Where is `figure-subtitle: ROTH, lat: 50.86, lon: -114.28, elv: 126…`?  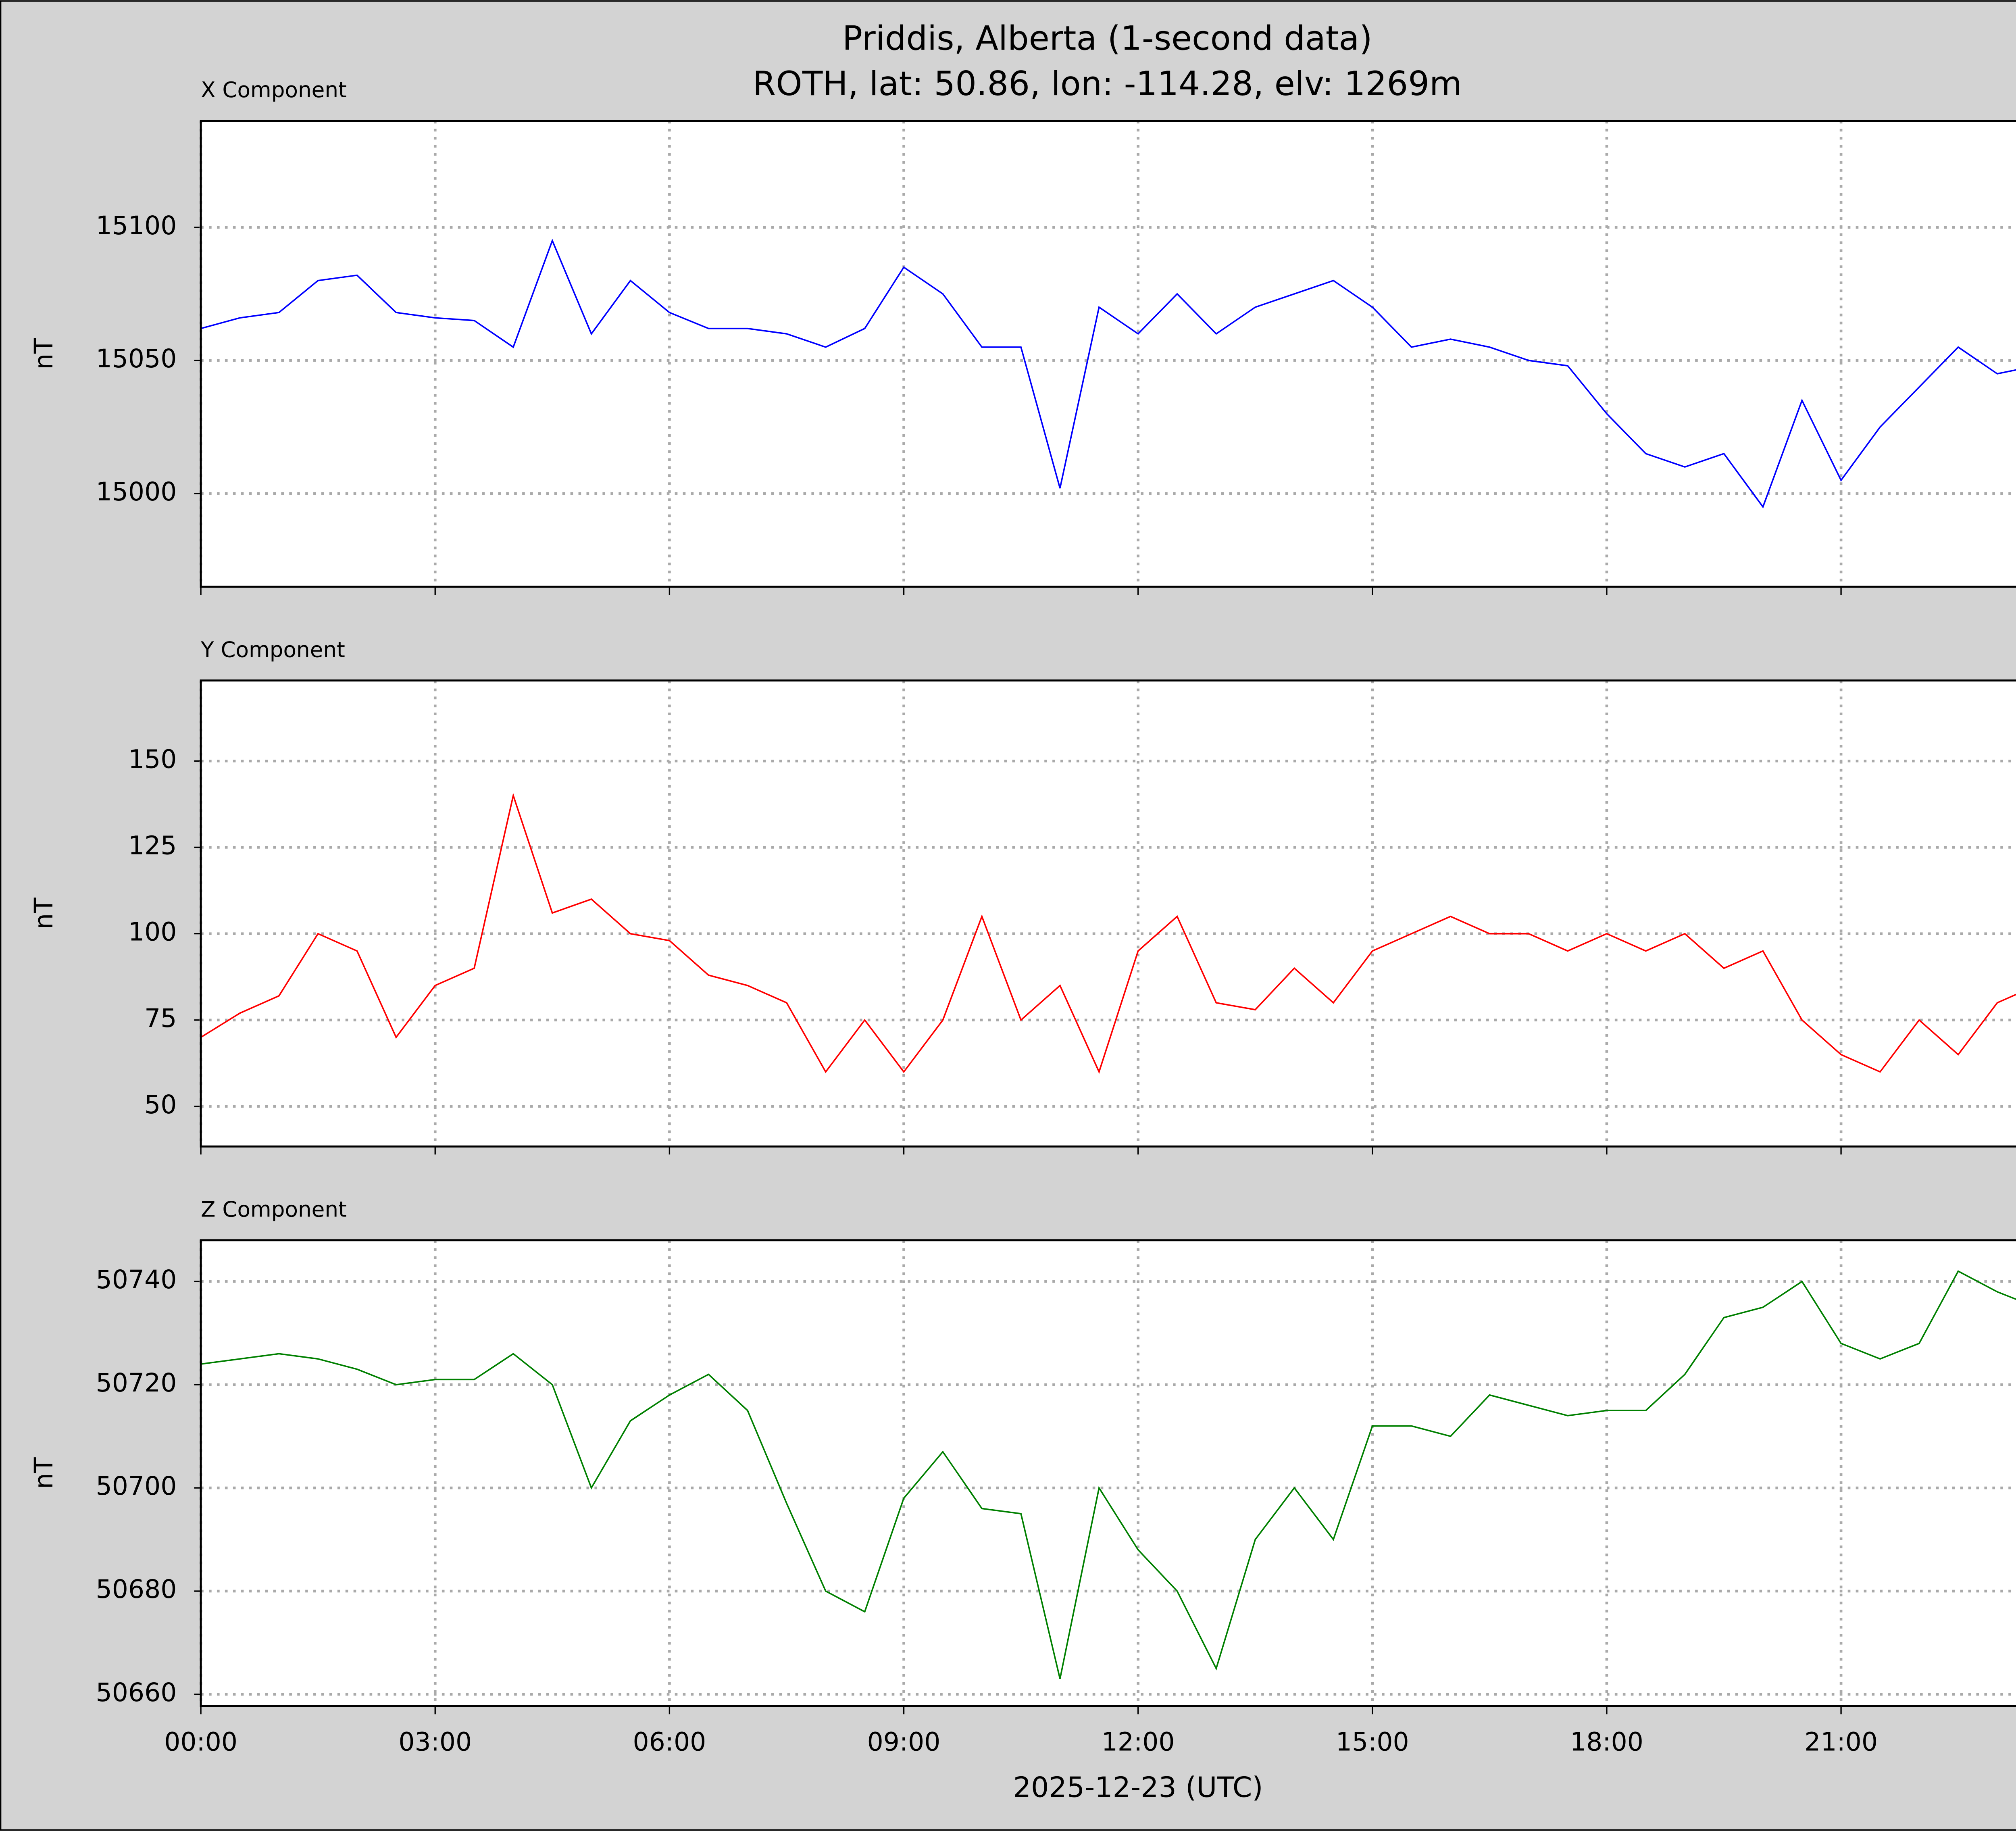
figure-subtitle: ROTH, lat: 50.86, lon: -114.28, elv: 126… is located at coordinates (1107, 83).